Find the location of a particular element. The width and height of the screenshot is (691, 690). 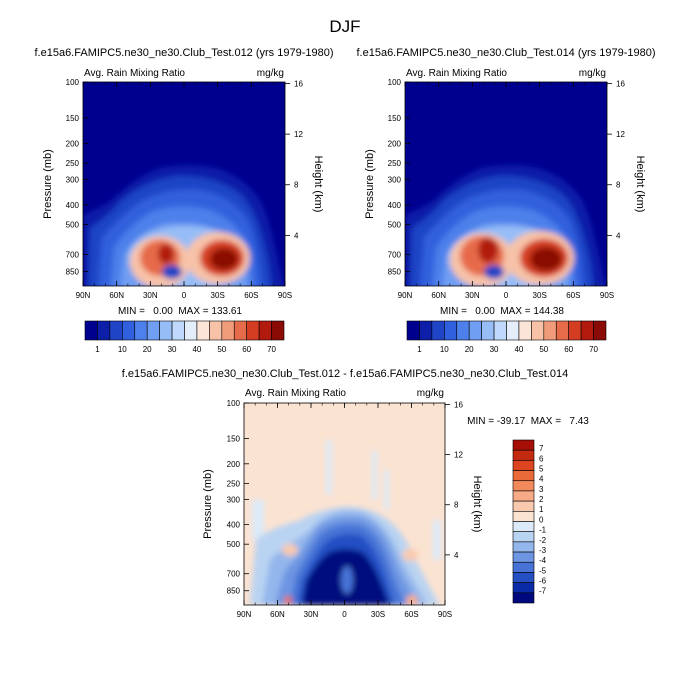

y-tick-label: 400 is located at coordinates (234, 525).